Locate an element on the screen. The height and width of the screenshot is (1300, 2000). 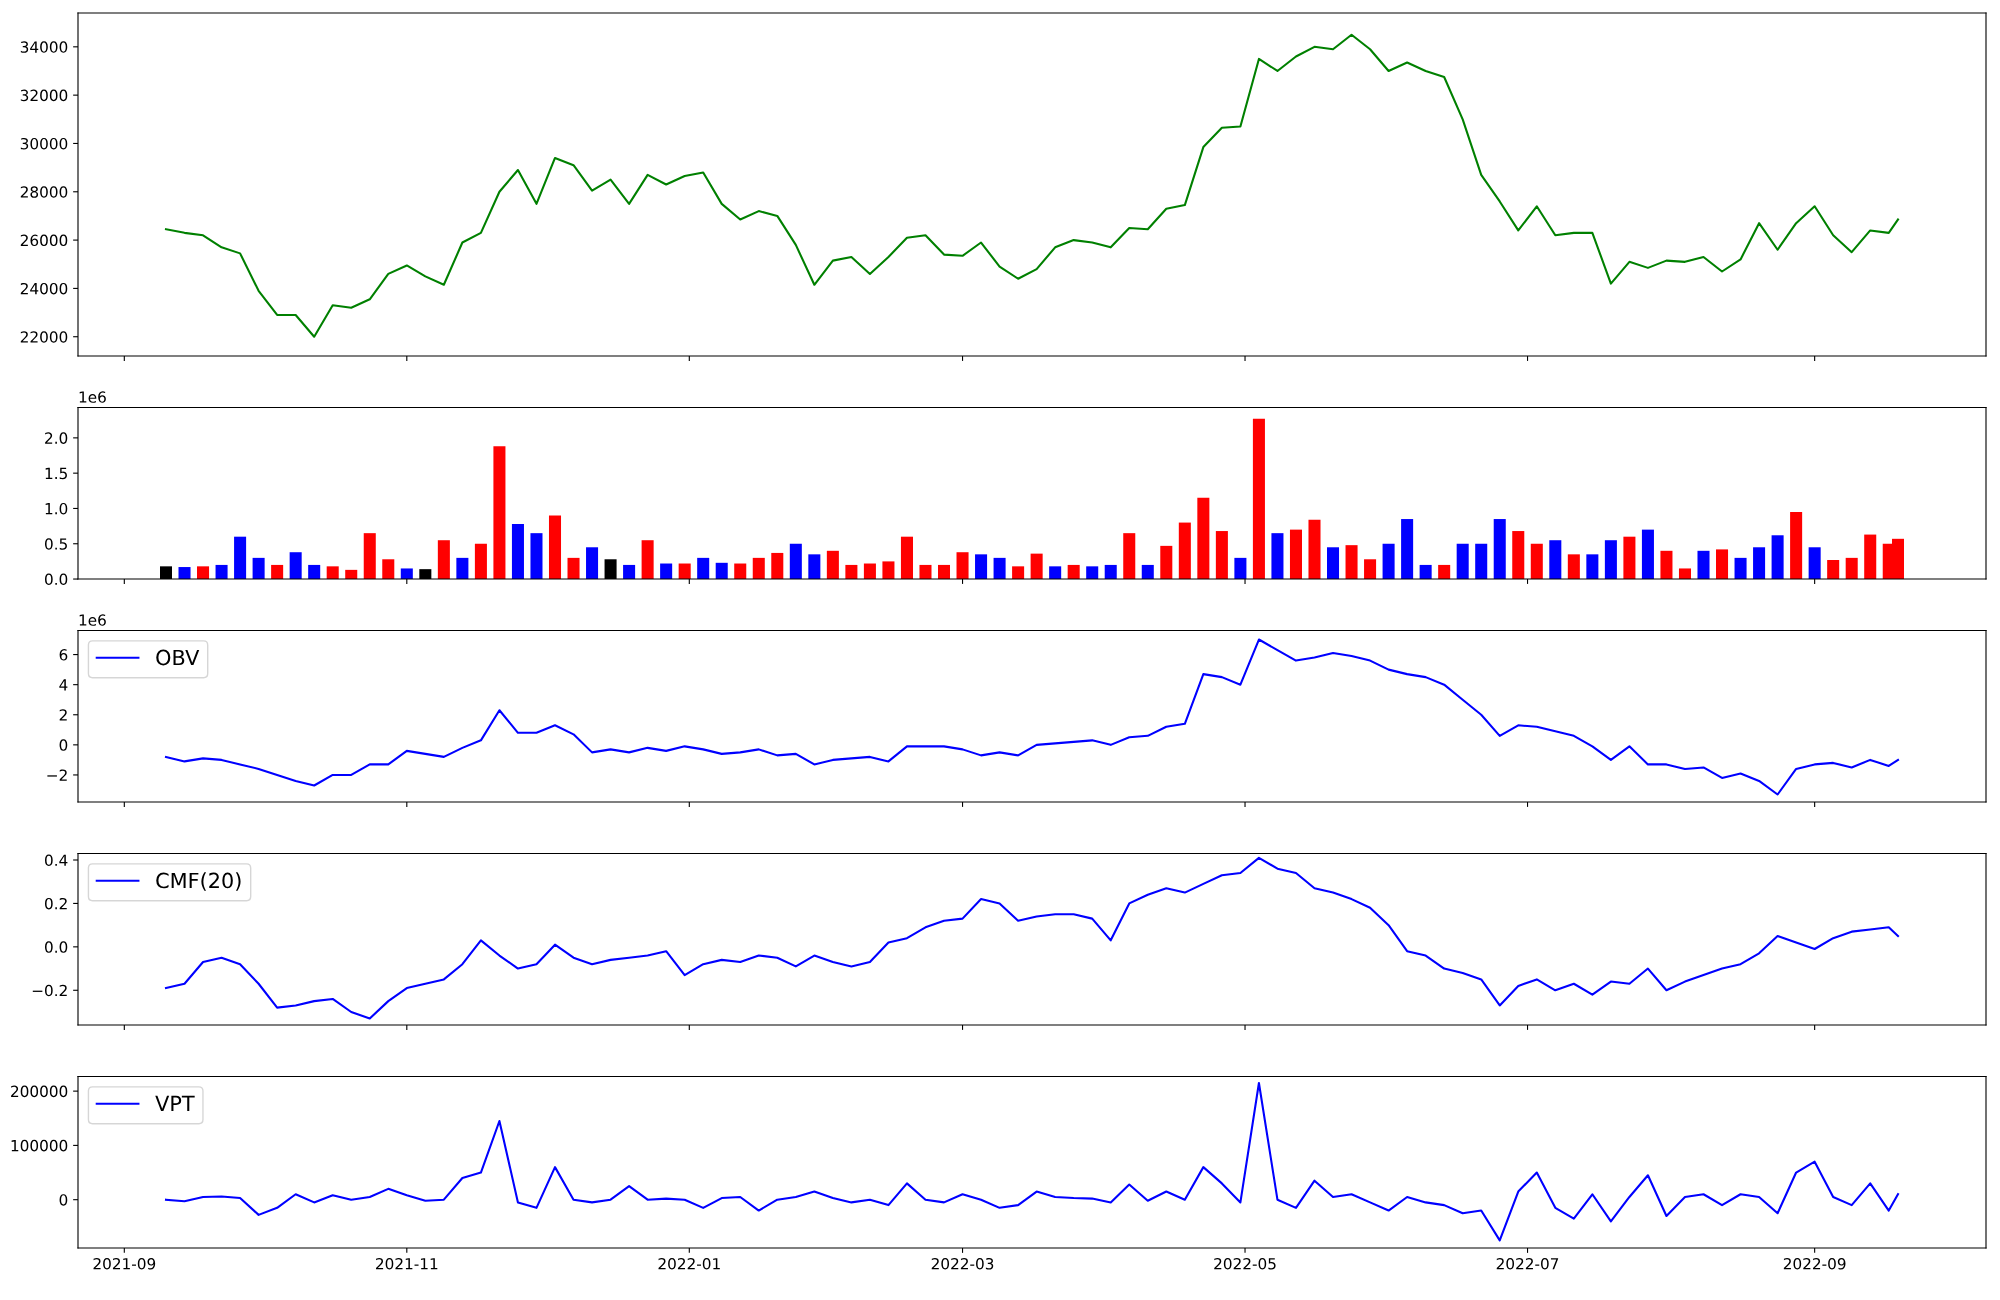
y-tick-label: 24000 is located at coordinates (44, 288).